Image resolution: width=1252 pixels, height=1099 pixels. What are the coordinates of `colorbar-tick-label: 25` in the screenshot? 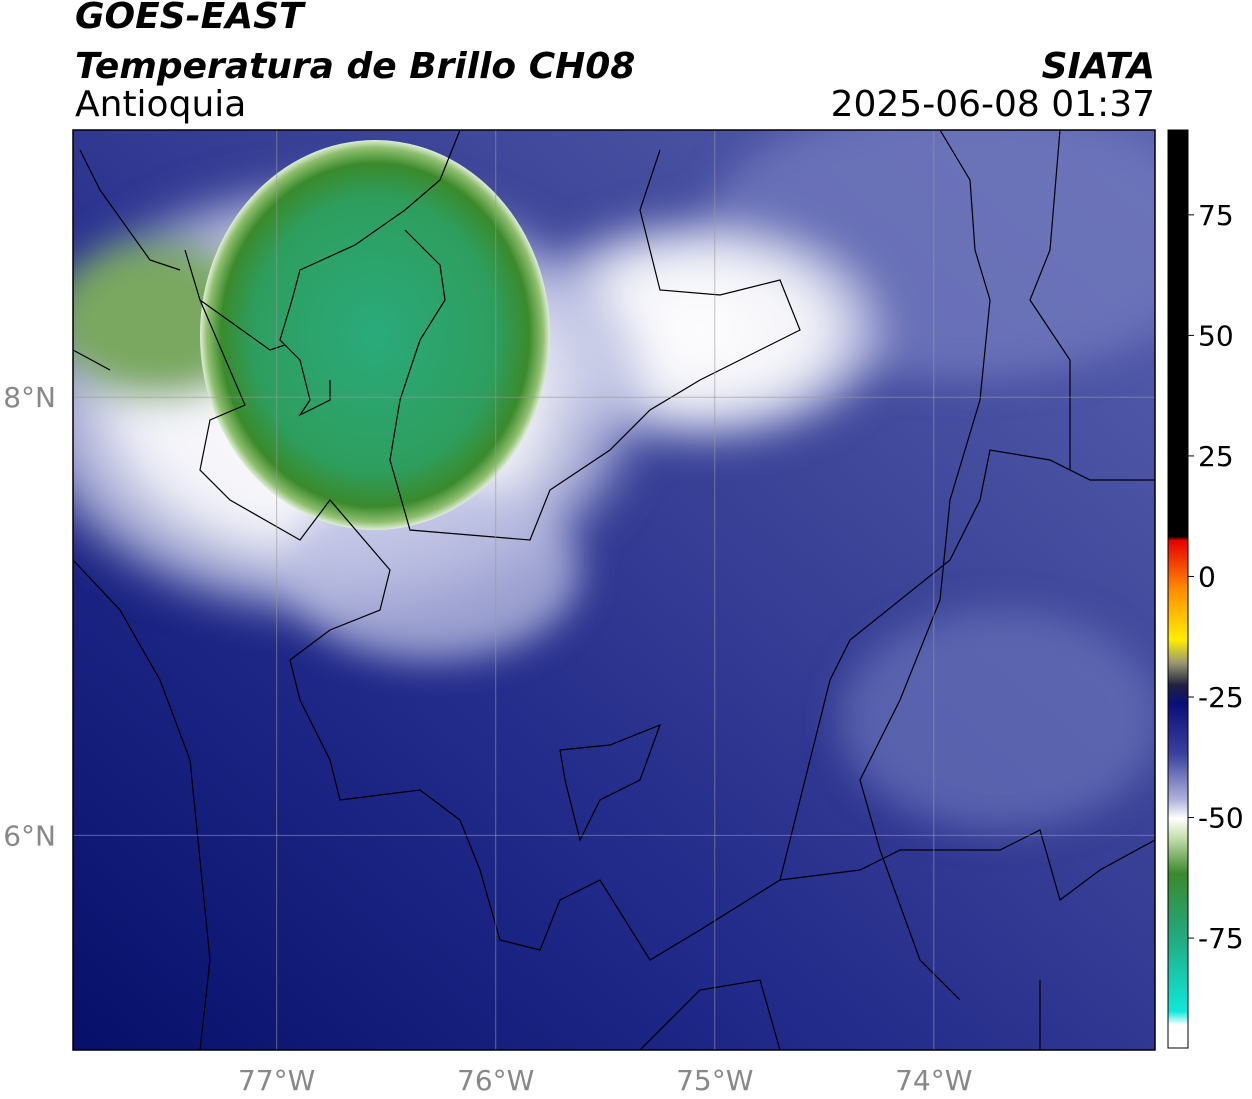 It's located at (1216, 456).